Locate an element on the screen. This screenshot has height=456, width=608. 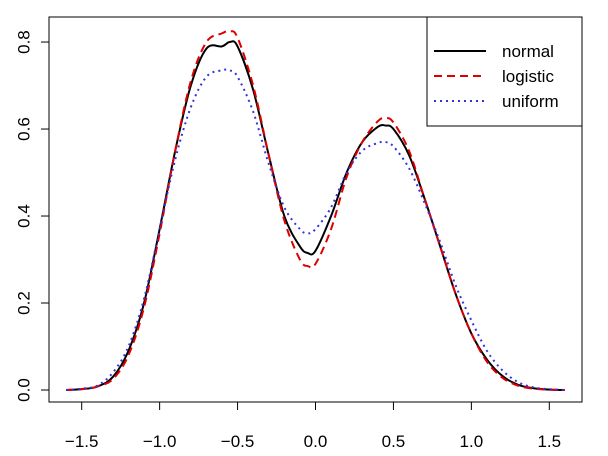
y-tick-label: 0.6 is located at coordinates (23, 129).